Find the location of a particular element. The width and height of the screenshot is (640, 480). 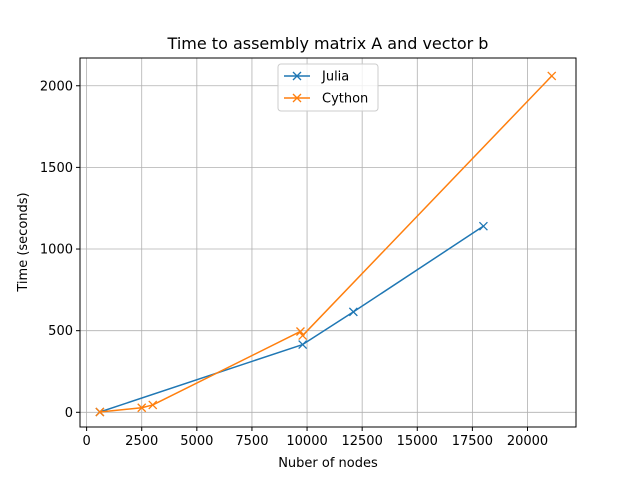

x-tick-label: 5000 is located at coordinates (196, 441).